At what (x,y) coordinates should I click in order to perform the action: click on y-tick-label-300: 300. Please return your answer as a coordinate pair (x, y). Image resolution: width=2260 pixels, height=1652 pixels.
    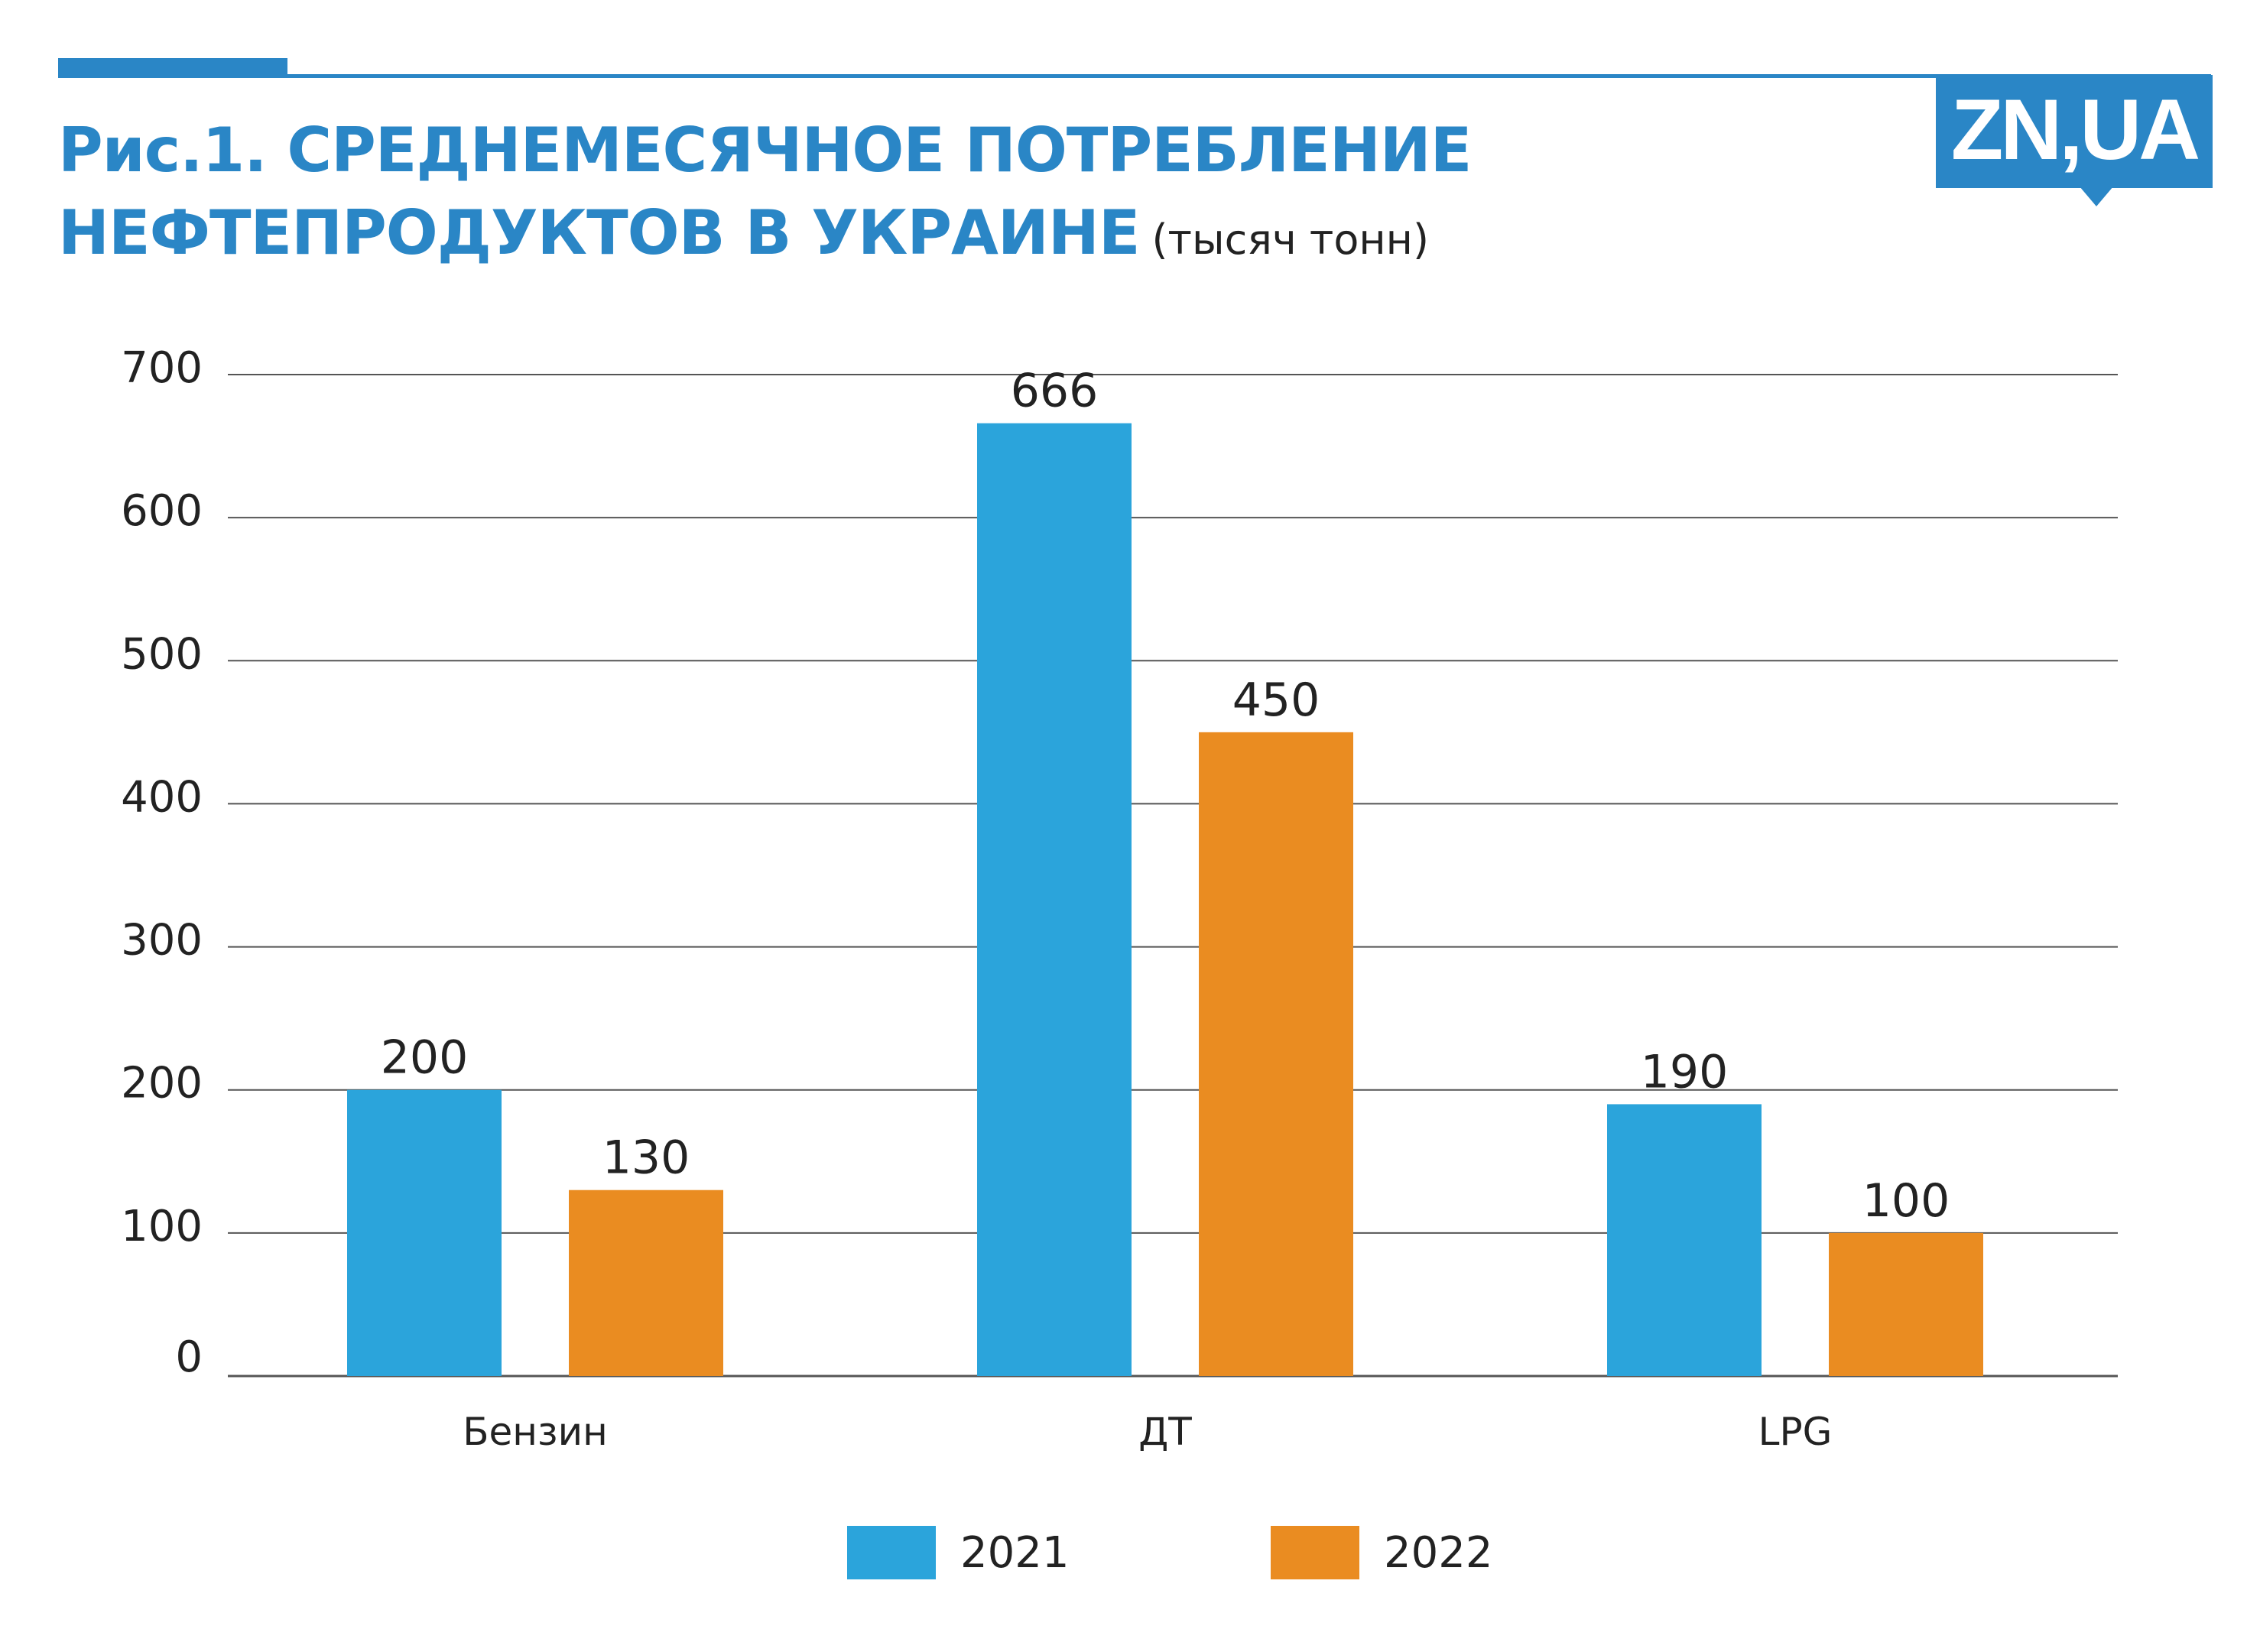
    Looking at the image, I should click on (162, 941).